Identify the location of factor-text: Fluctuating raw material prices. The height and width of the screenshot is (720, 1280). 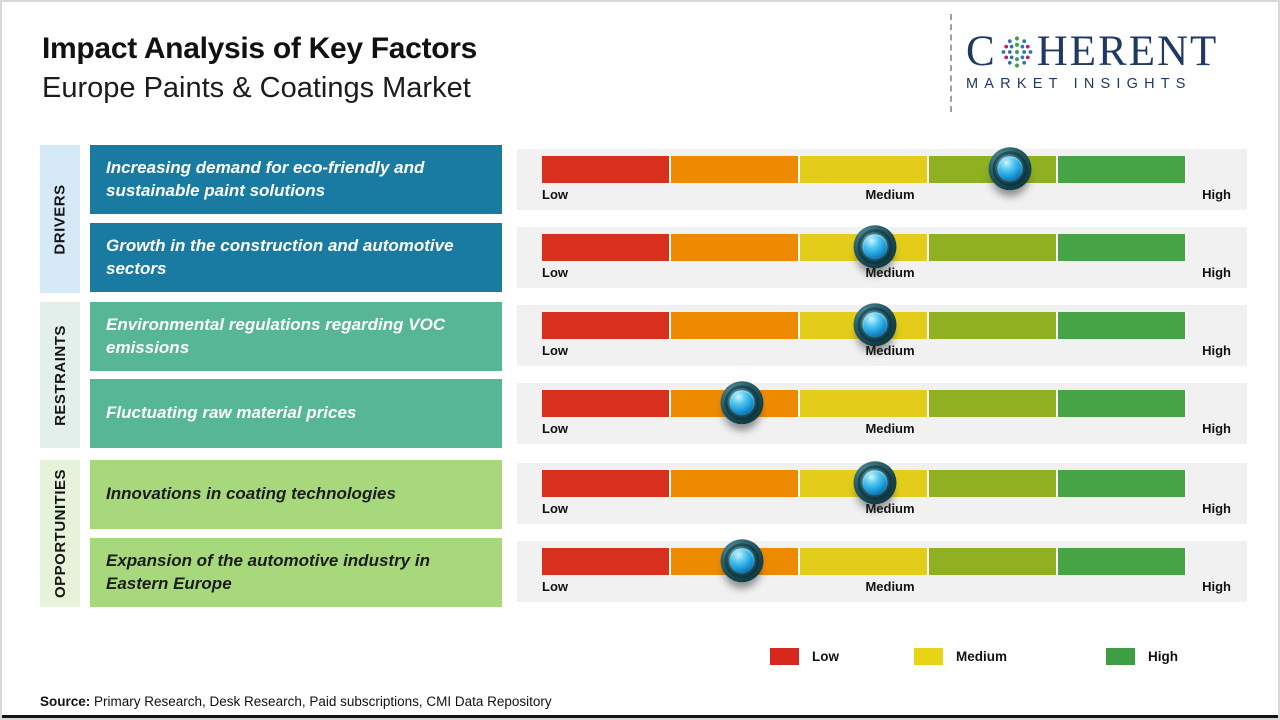
(231, 413).